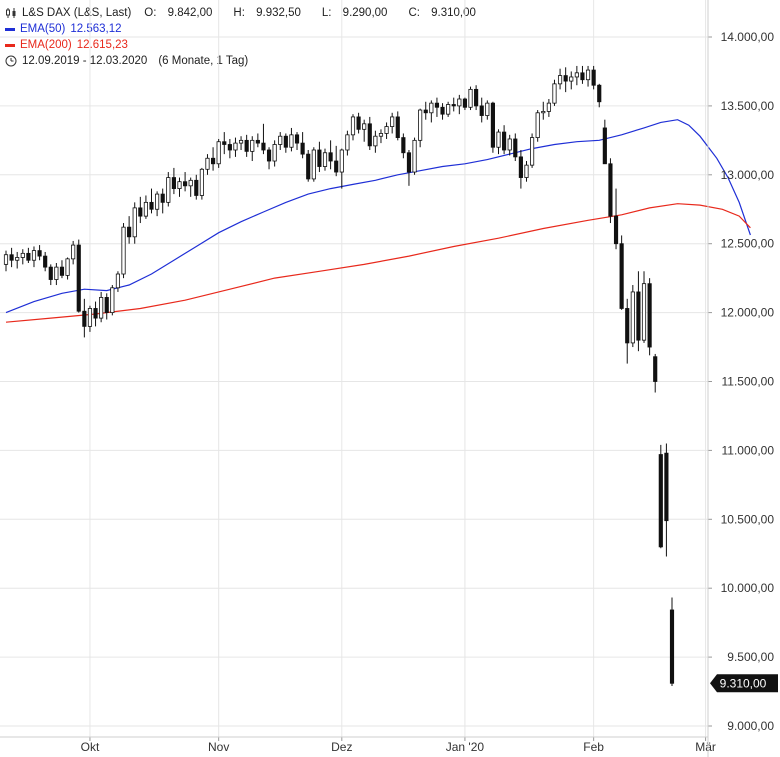  I want to click on clock-icon, so click(11, 61).